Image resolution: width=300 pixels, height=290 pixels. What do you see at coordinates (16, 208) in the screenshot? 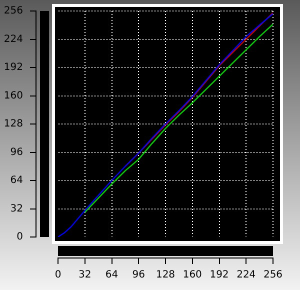
I see `y-tick-label: 32` at bounding box center [16, 208].